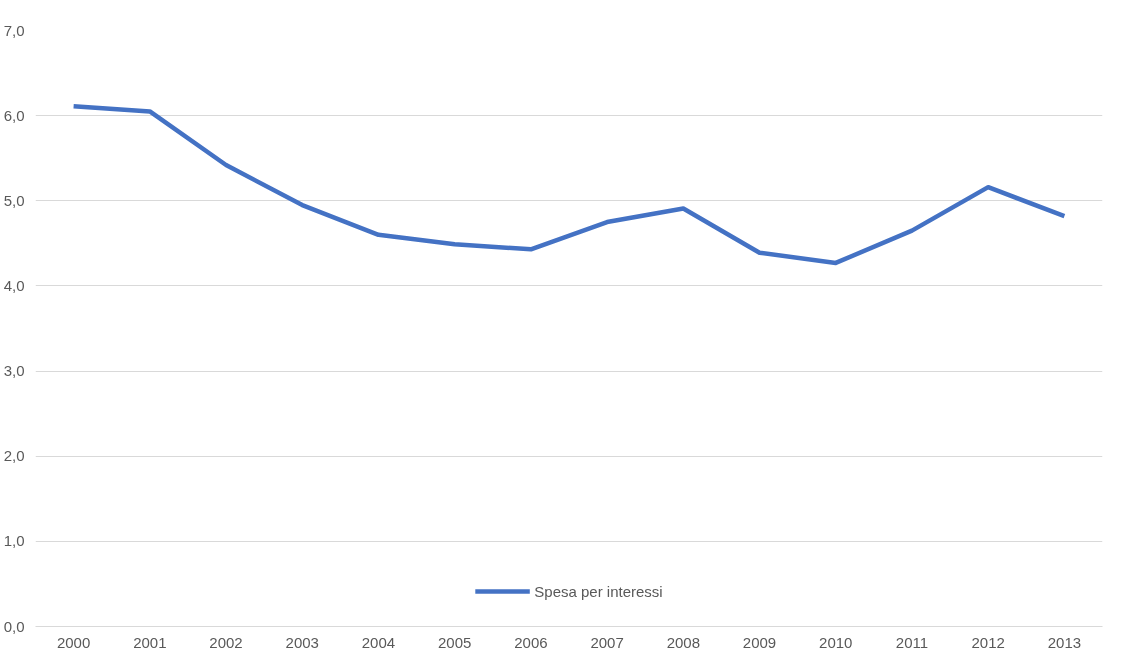  What do you see at coordinates (150, 642) in the screenshot?
I see `x-tick-label: 2001` at bounding box center [150, 642].